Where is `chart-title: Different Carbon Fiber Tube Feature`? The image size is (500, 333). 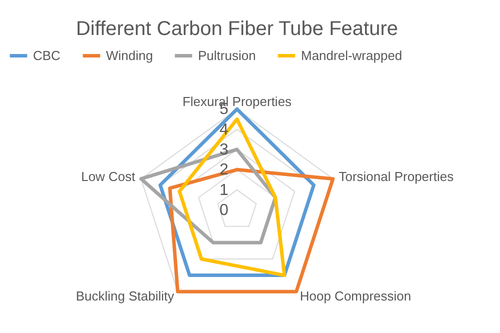 chart-title: Different Carbon Fiber Tube Feature is located at coordinates (237, 29).